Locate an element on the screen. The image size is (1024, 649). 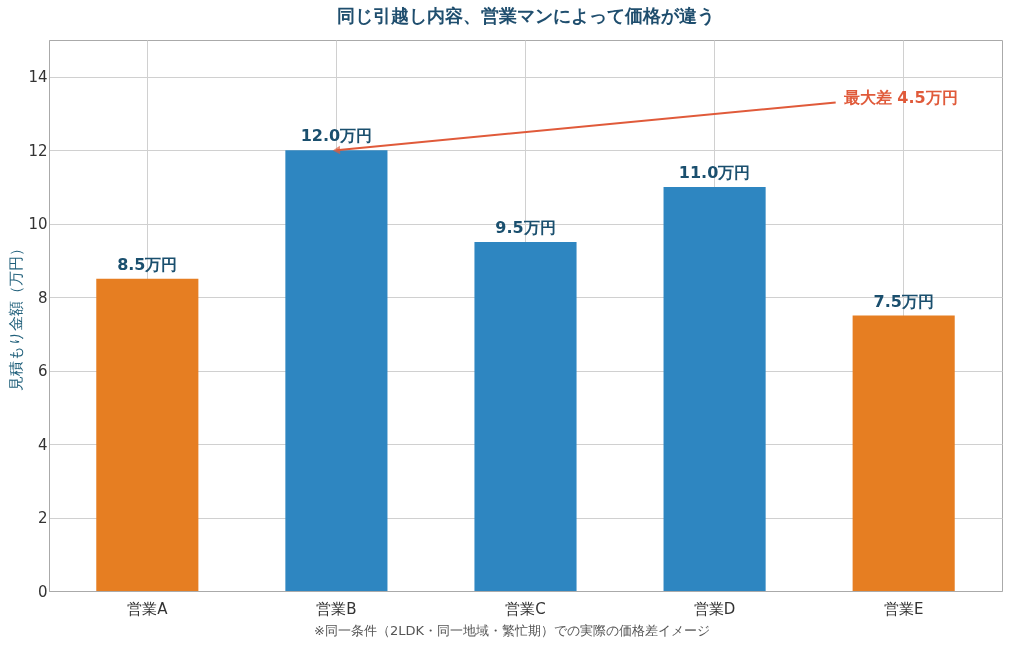
y-tick-label: 8 is located at coordinates (42, 297).